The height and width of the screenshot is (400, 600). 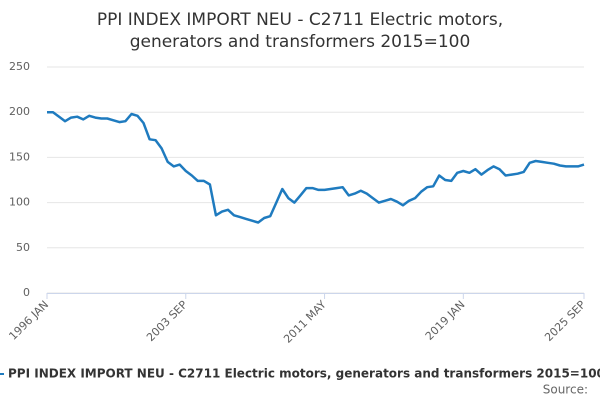 What do you see at coordinates (23, 247) in the screenshot?
I see `y-tick-label: 50` at bounding box center [23, 247].